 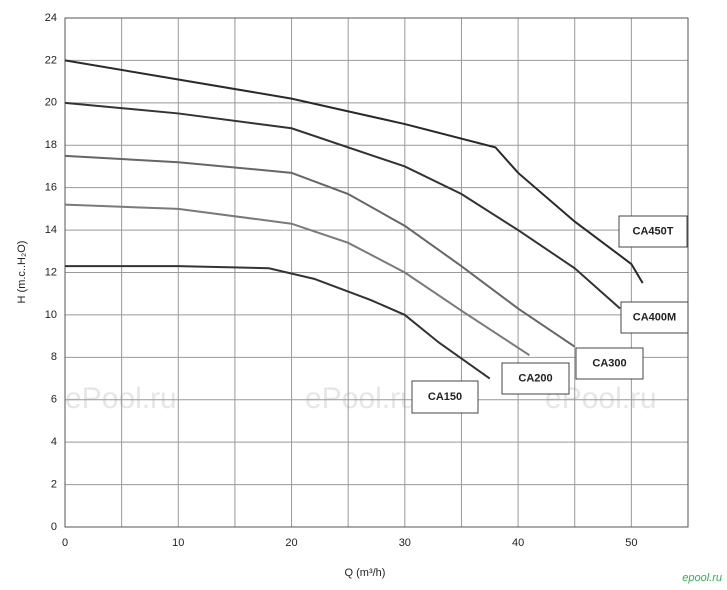 What do you see at coordinates (54, 484) in the screenshot?
I see `y-tick-label: 2` at bounding box center [54, 484].